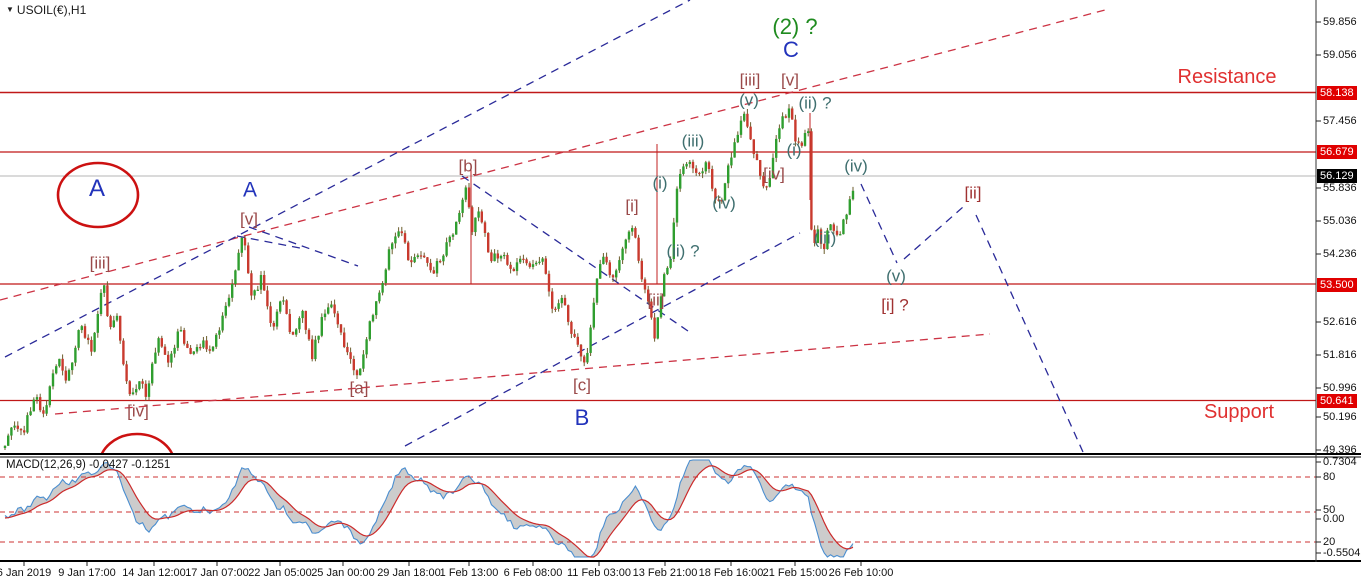 This screenshot has width=1361, height=583. Describe the element at coordinates (51, 10) in the screenshot. I see `symbol-period-label: USOIL(€),H1` at that location.